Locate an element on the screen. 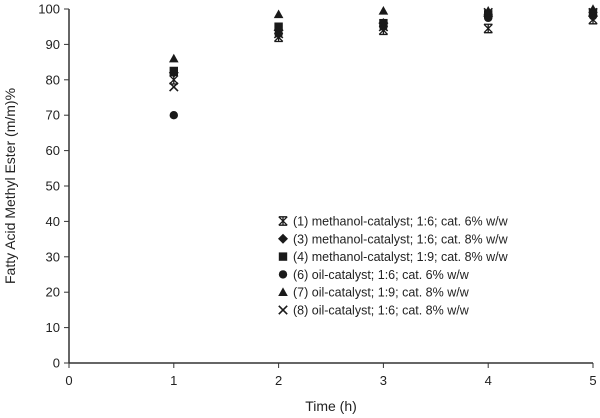 This screenshot has width=600, height=418. x-axis-title: Time (h) is located at coordinates (331, 406).